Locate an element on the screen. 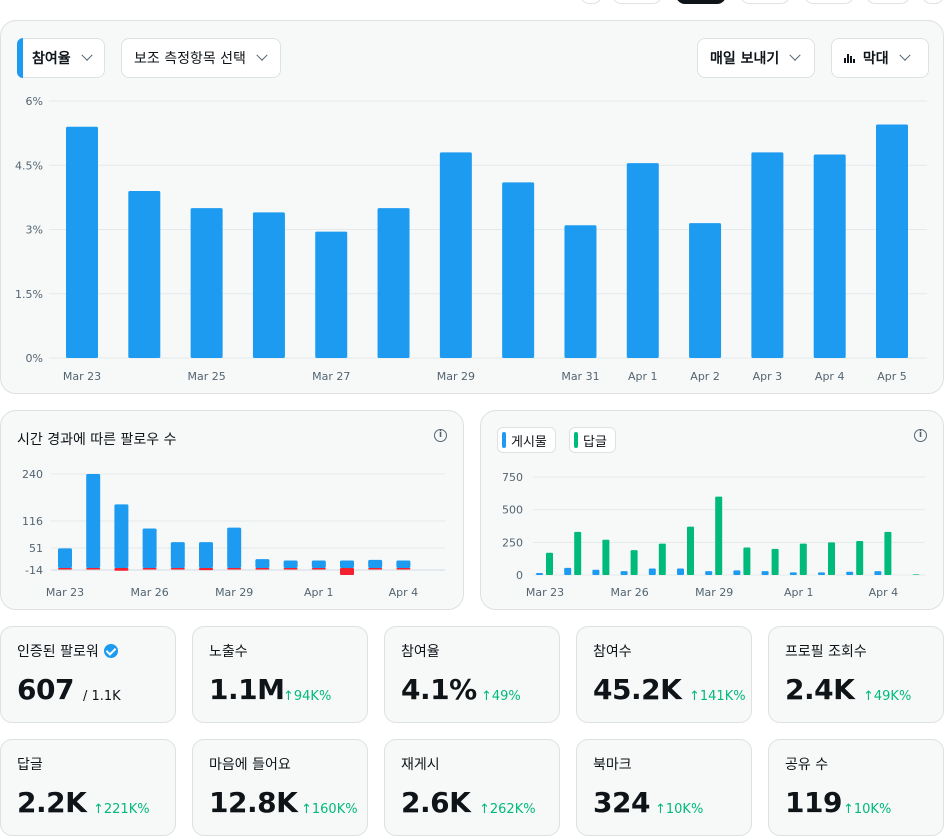  stat-card-bookmarks: 북마크 324 ↑10K% is located at coordinates (664, 787).